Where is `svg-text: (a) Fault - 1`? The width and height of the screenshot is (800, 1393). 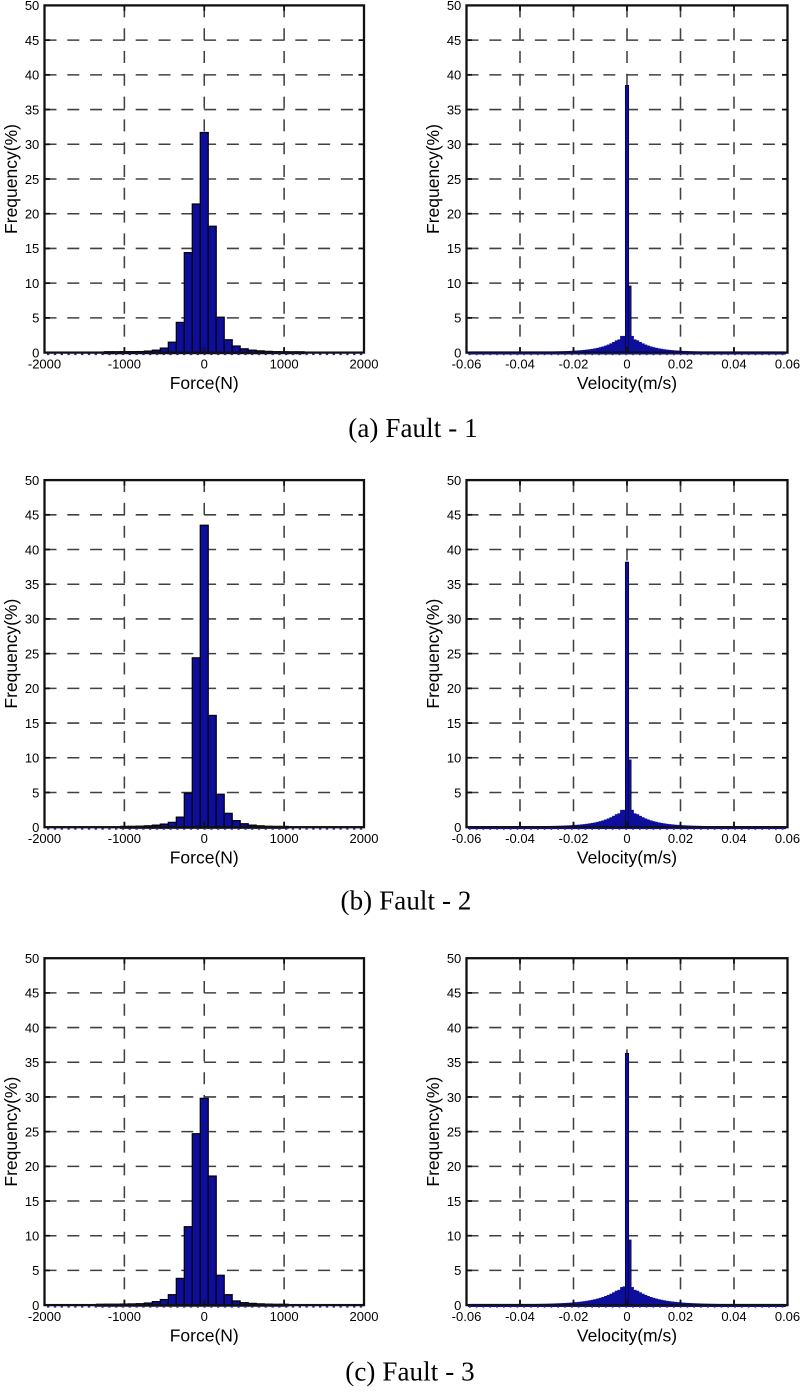
svg-text: (a) Fault - 1 is located at coordinates (413, 428).